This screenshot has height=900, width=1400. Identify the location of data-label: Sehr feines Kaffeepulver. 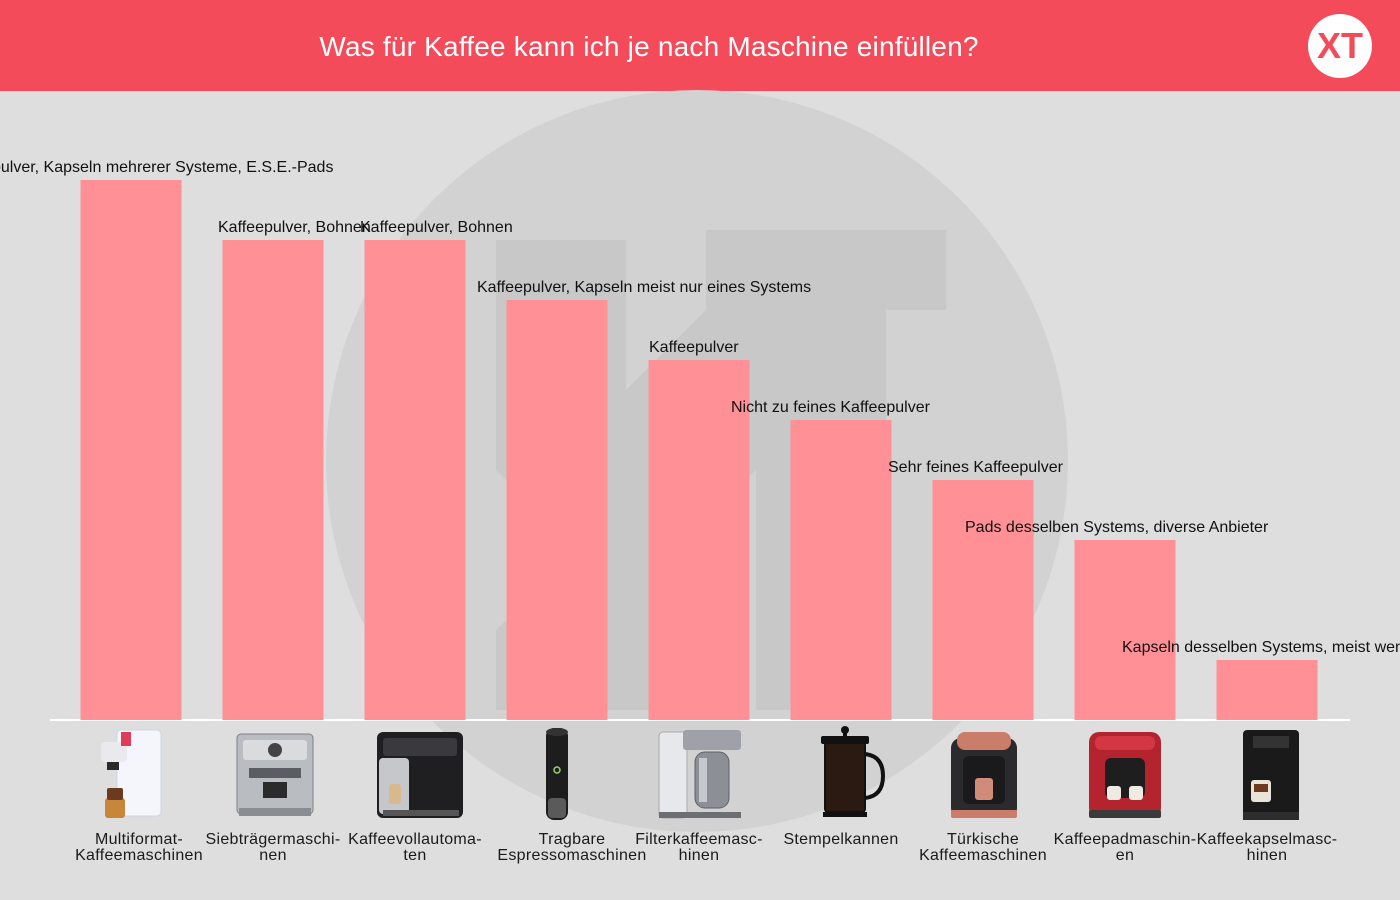
(976, 467).